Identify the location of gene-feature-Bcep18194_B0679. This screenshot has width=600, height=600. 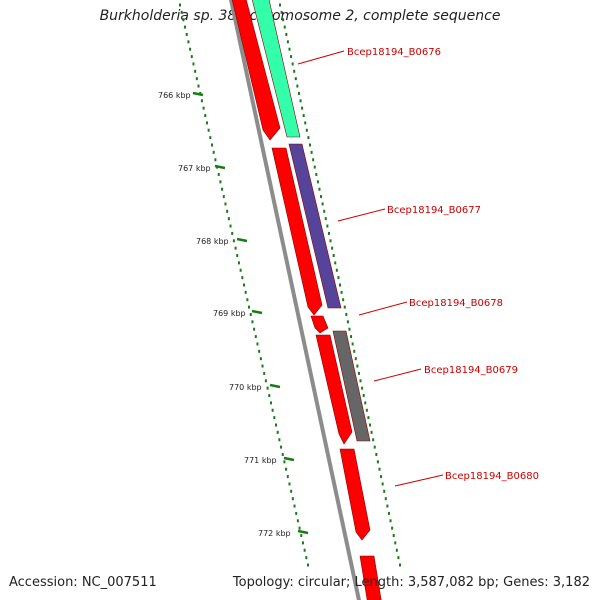
(351, 386).